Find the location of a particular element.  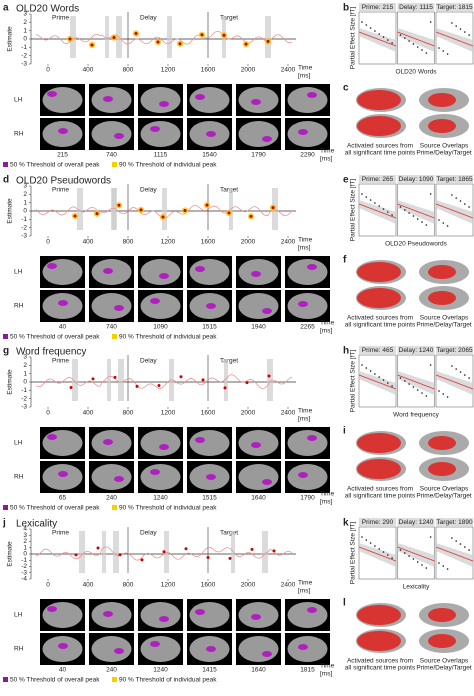

y-tick-label: 0 is located at coordinates (25, 554).